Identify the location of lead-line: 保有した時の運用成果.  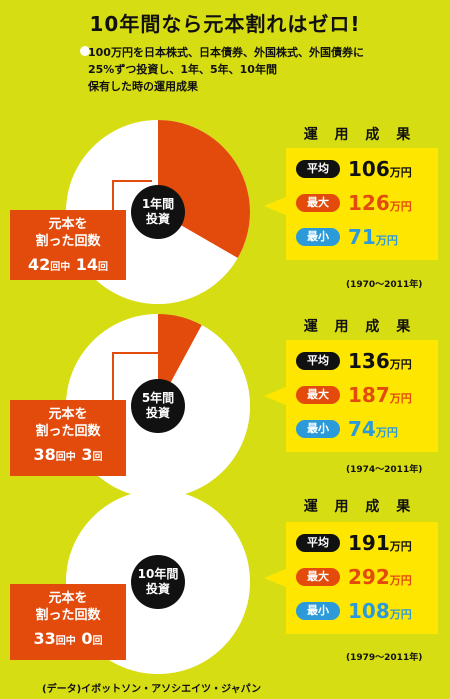
(143, 86).